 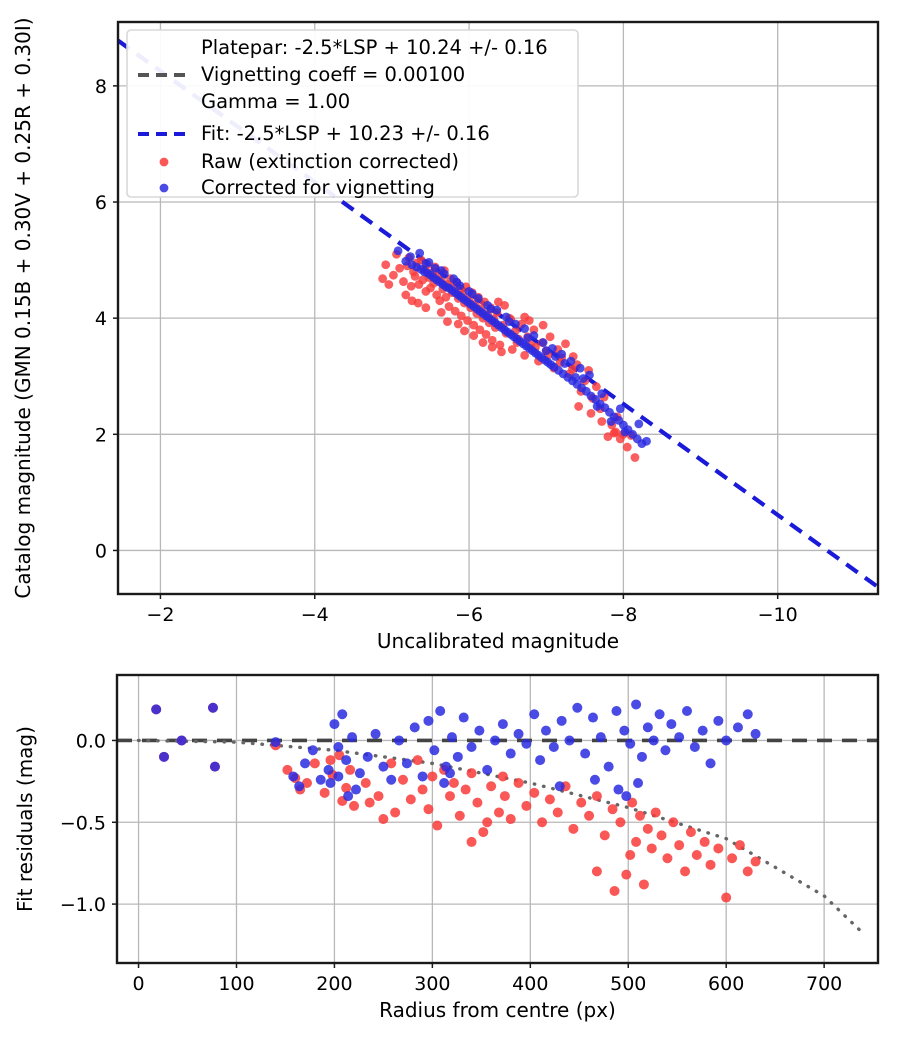 I want to click on top-xtick-label: −8, so click(x=623, y=615).